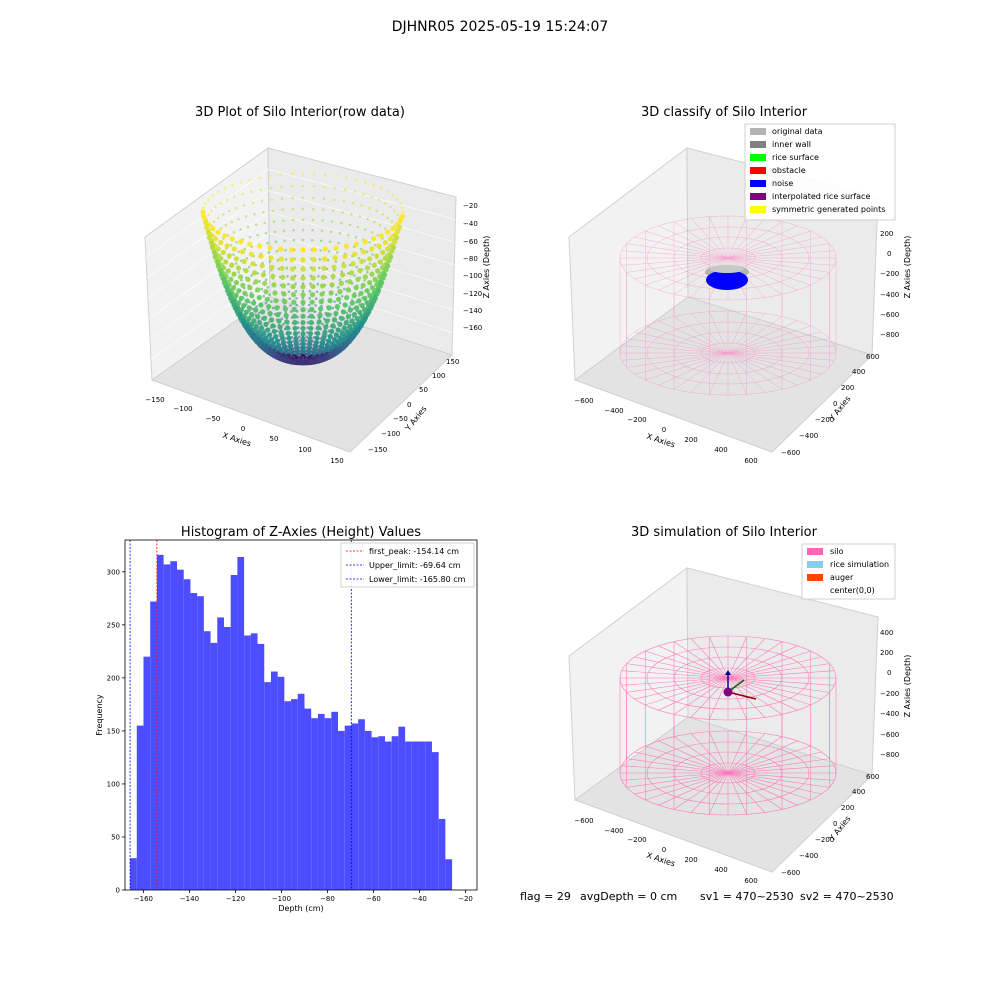 The width and height of the screenshot is (1000, 1000). Describe the element at coordinates (795, 157) in the screenshot. I see `legend-label: rice surface` at that location.